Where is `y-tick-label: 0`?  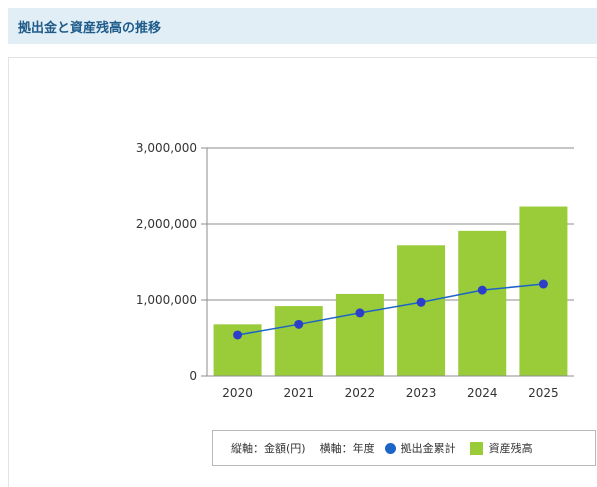
y-tick-label: 0 is located at coordinates (193, 376).